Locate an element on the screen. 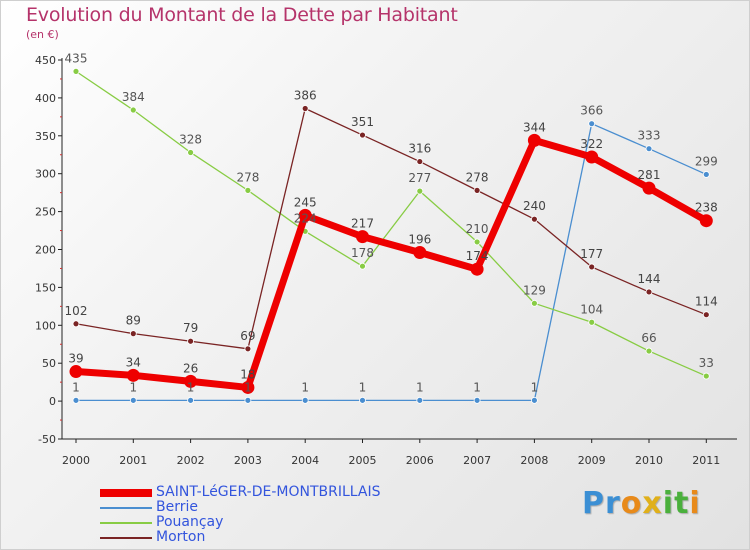 Image resolution: width=750 pixels, height=550 pixels. x-tick-label: 2006 is located at coordinates (420, 460).